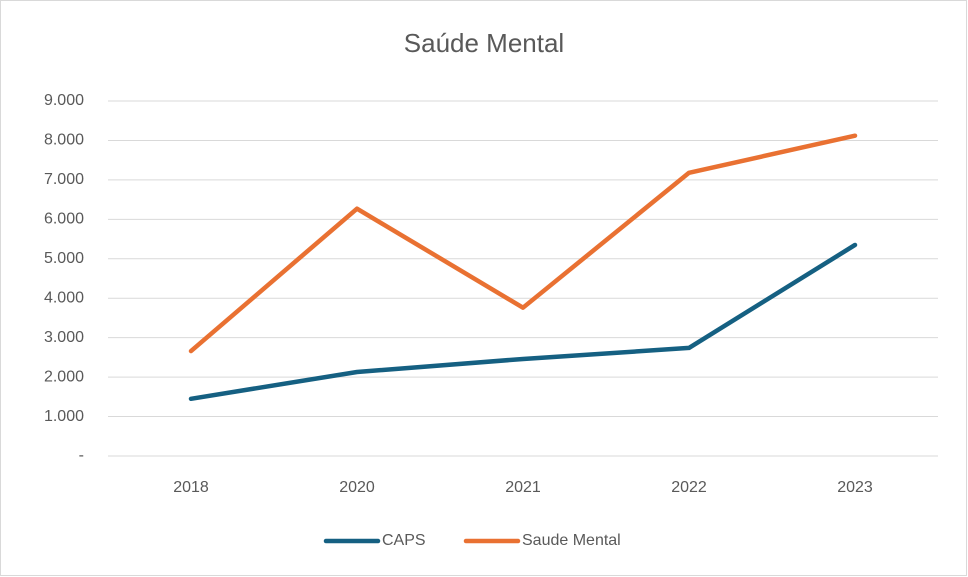  Describe the element at coordinates (64, 337) in the screenshot. I see `y-tick-label: 3.000` at that location.